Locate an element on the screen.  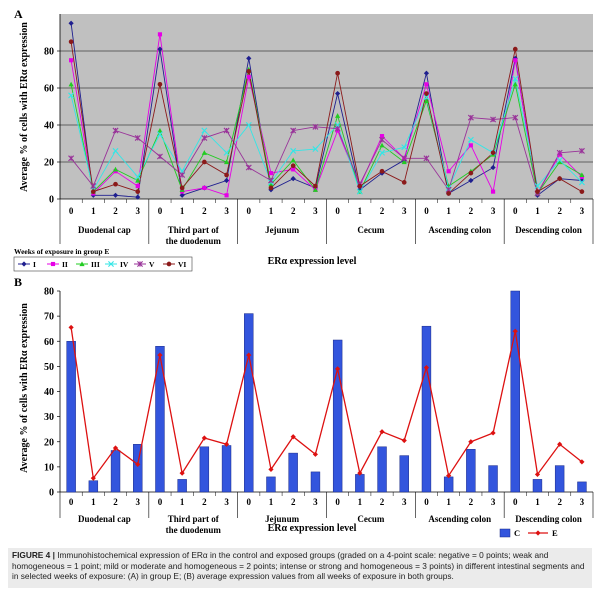
panel-b-group-label-line1: Third part of is located at coordinates (194, 519).